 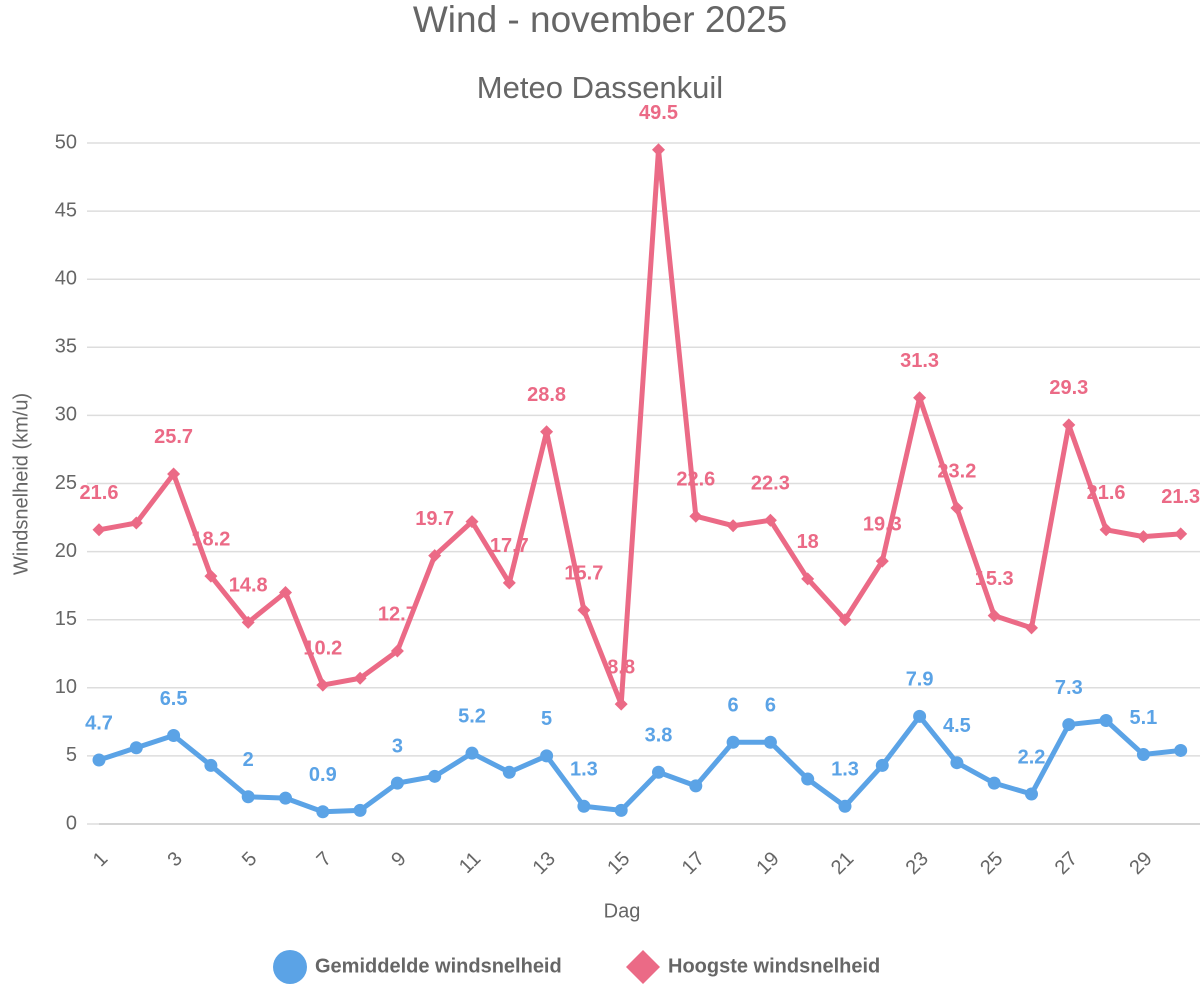 I want to click on data-label: 21.3, so click(x=1180, y=497).